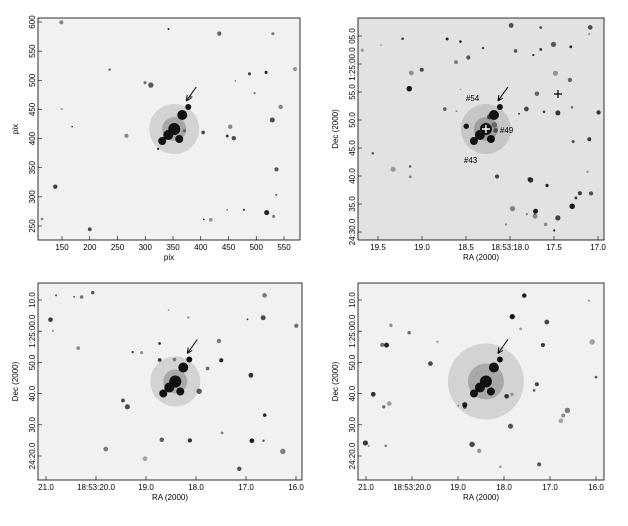  I want to click on y-tick-label: 55.0, so click(352, 92).